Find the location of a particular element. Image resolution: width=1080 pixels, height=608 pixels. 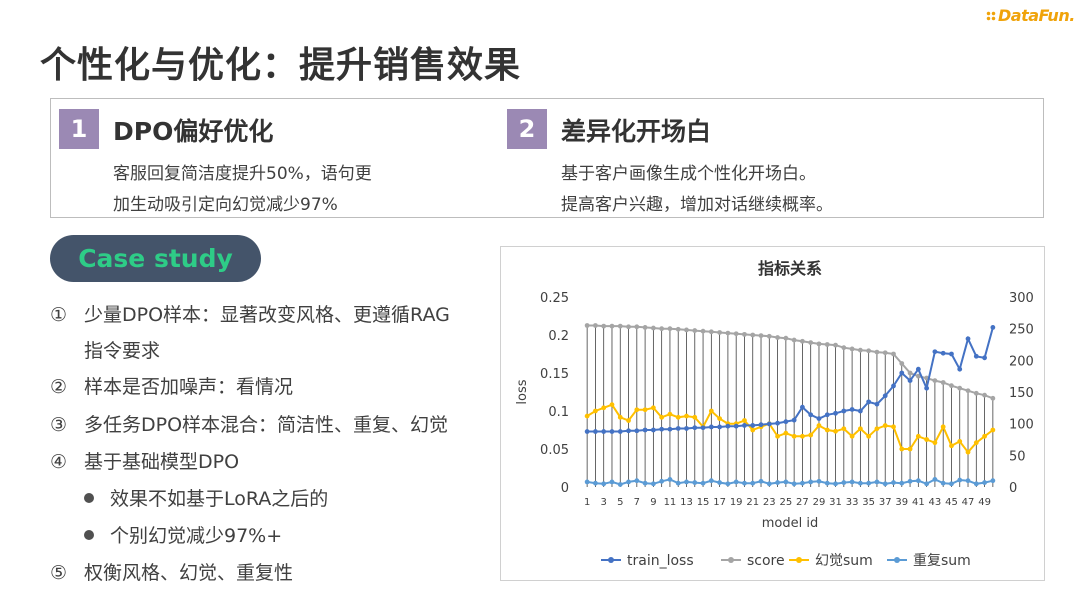

legend-label: 重复sum is located at coordinates (942, 560).